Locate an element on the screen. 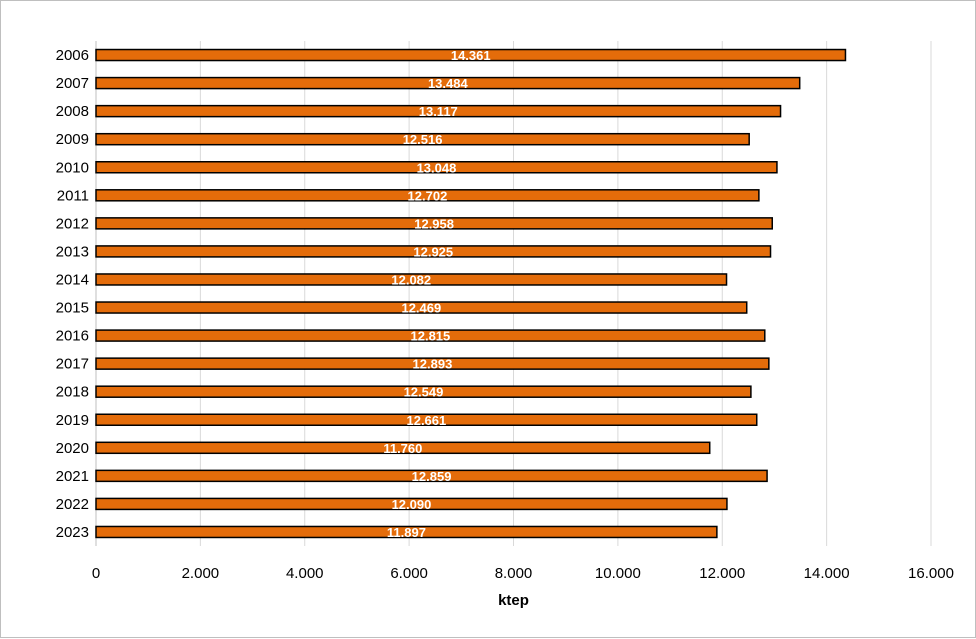 The image size is (976, 639). category-label: 2016 is located at coordinates (72, 336).